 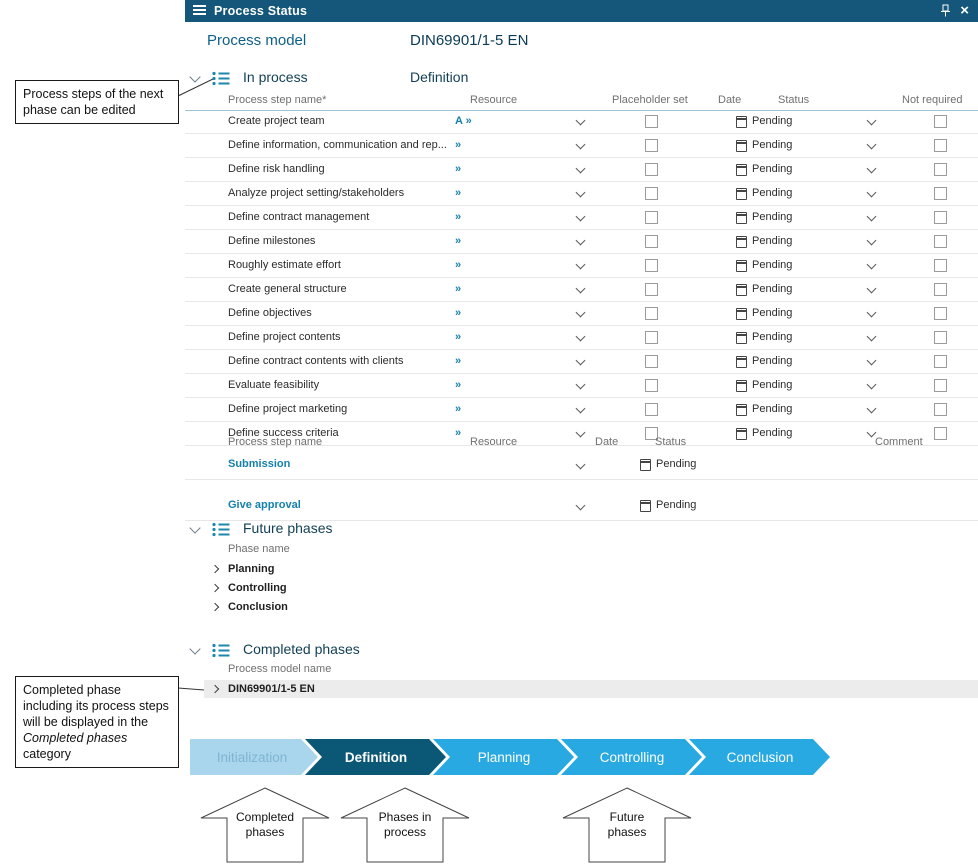 I want to click on completed-phase-row: DIN69901/1-5 EN, so click(x=591, y=689).